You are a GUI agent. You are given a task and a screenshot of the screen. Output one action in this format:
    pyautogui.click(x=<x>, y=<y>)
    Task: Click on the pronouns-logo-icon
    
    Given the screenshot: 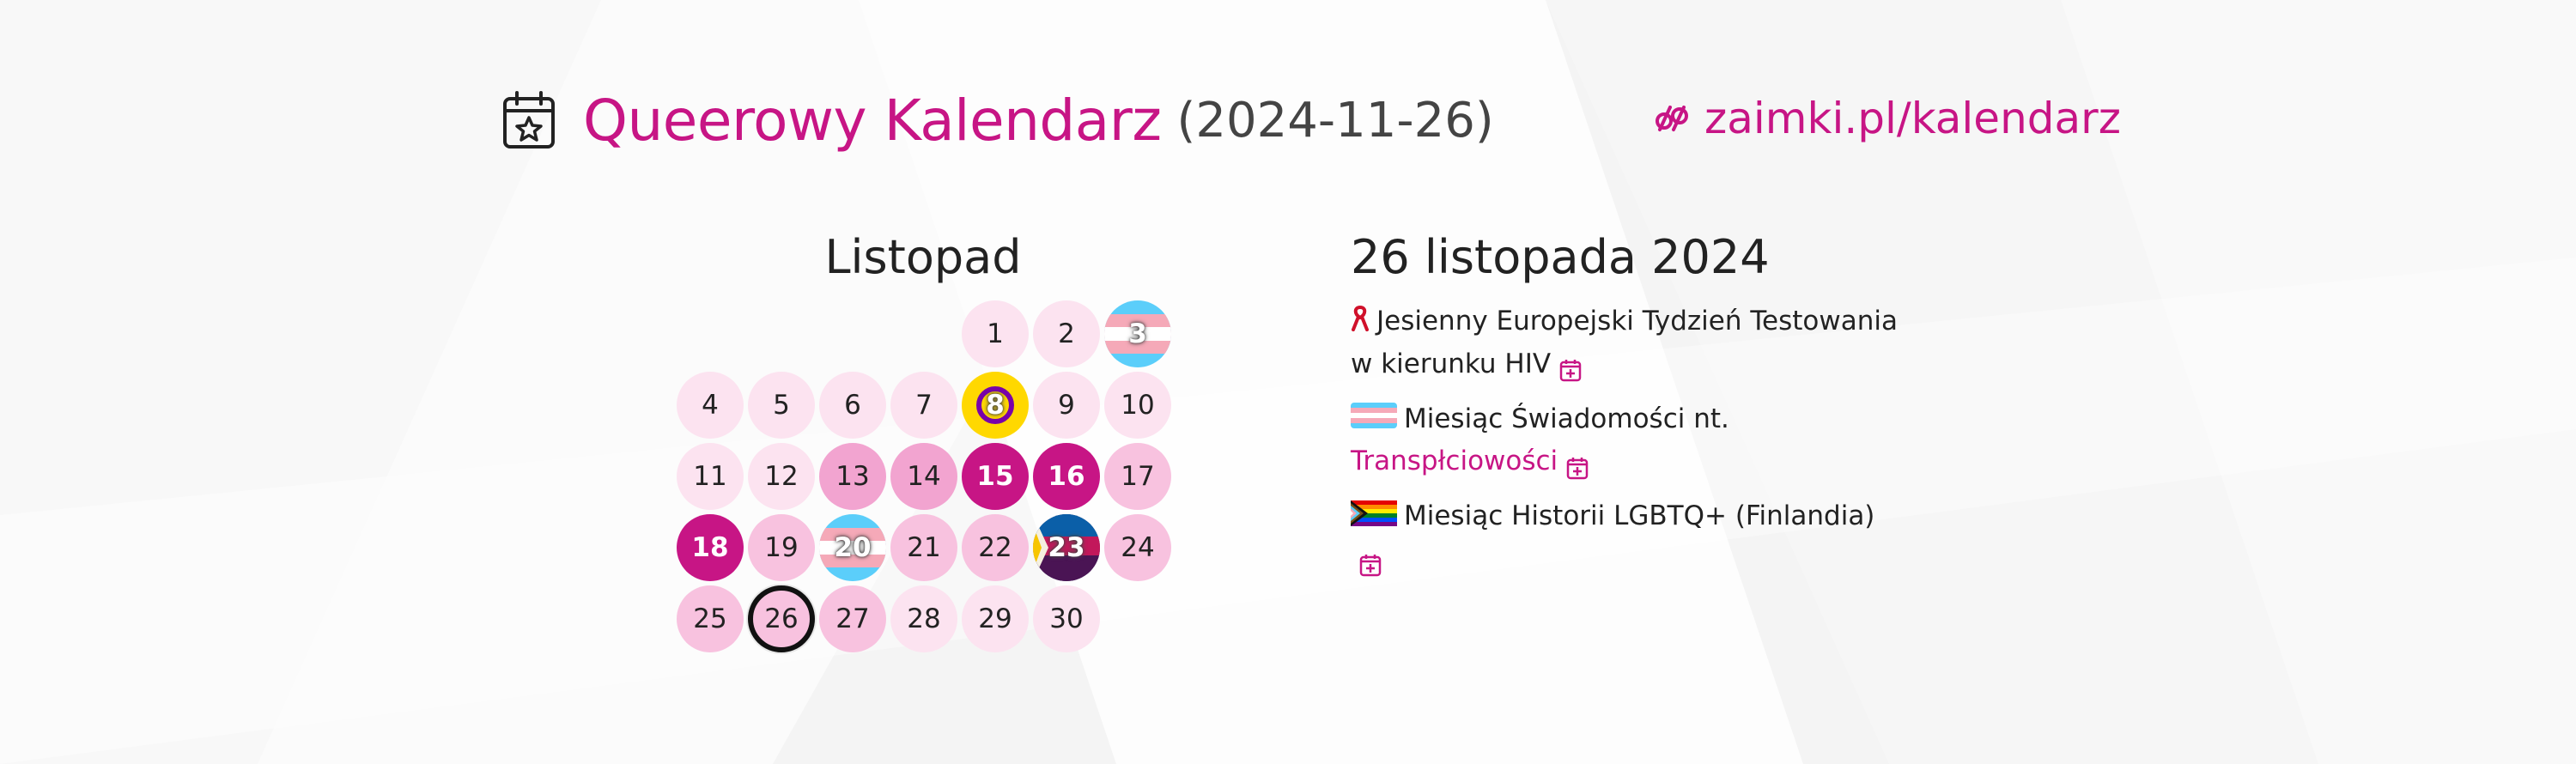 What is the action you would take?
    pyautogui.click(x=1672, y=119)
    